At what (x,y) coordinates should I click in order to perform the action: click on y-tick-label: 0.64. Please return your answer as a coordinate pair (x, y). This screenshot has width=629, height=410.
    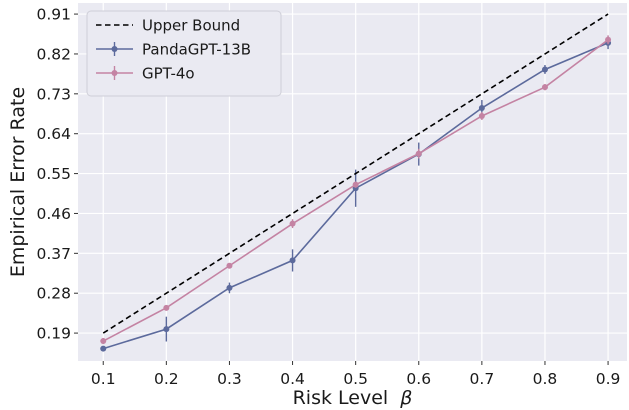
    Looking at the image, I should click on (53, 134).